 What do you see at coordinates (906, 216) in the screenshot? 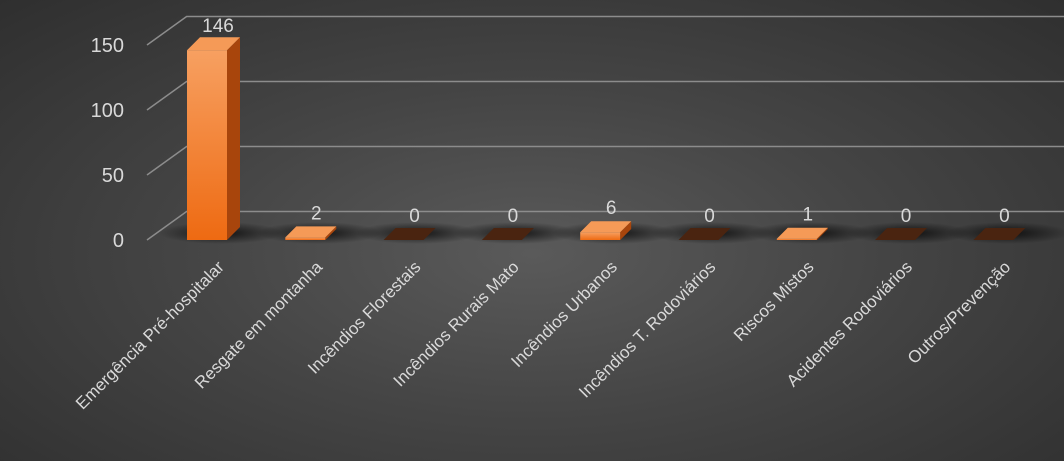
I see `data-label-8: 0` at bounding box center [906, 216].